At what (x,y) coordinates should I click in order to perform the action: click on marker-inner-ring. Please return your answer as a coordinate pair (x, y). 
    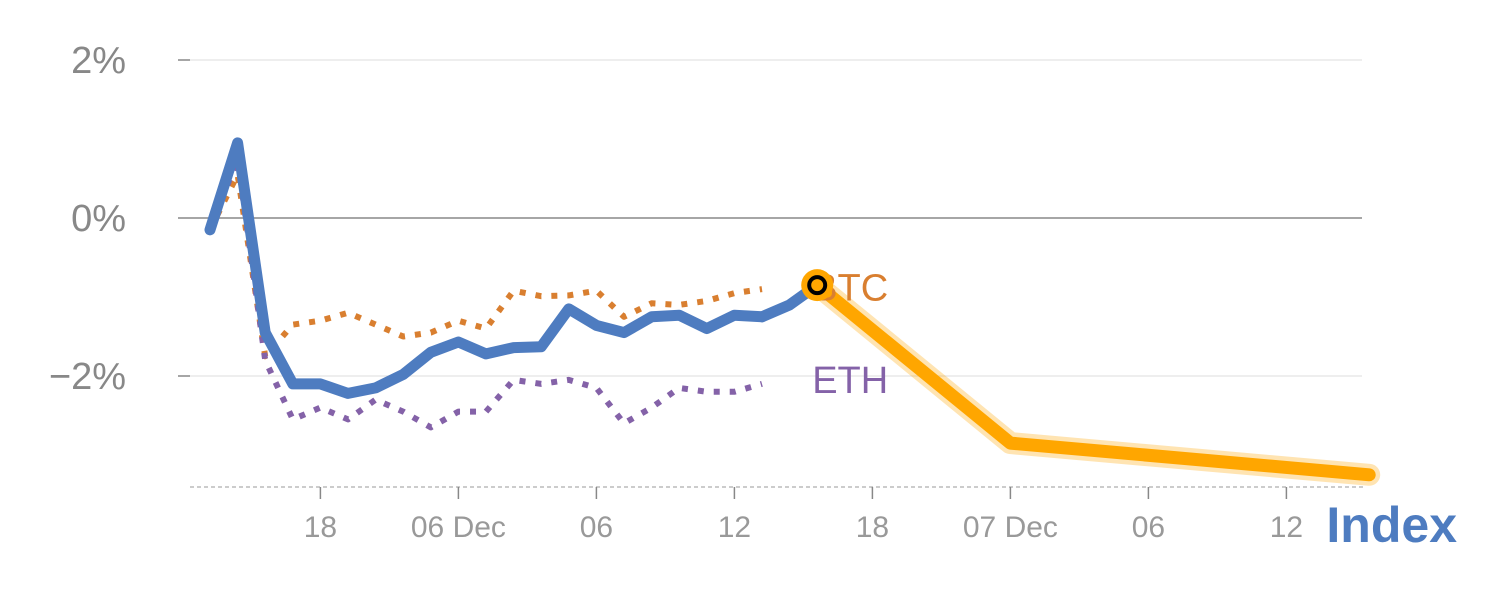
    Looking at the image, I should click on (817, 285).